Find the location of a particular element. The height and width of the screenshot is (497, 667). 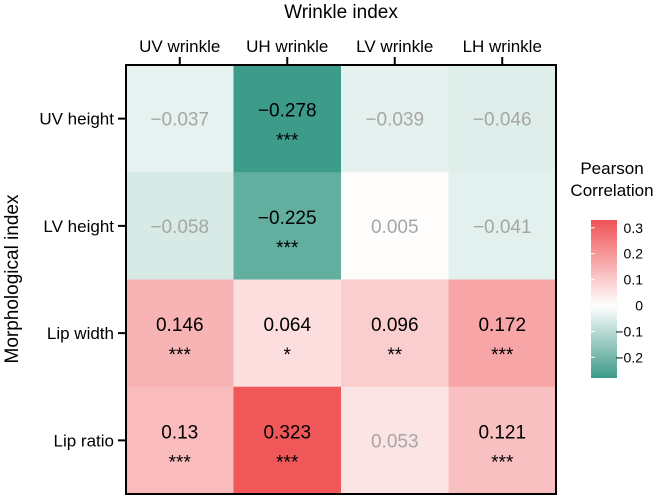

cell-value-label: 0.053 is located at coordinates (395, 441).